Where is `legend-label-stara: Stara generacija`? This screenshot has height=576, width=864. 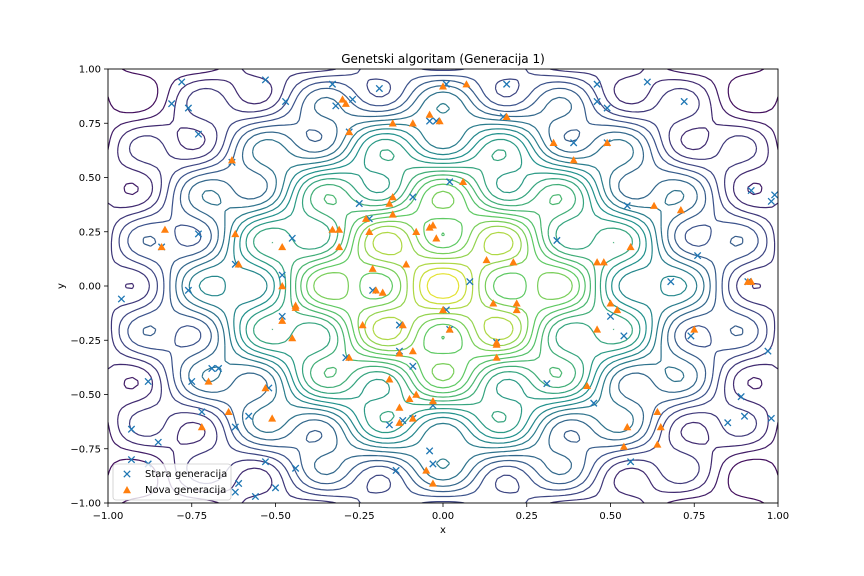 legend-label-stara: Stara generacija is located at coordinates (186, 474).